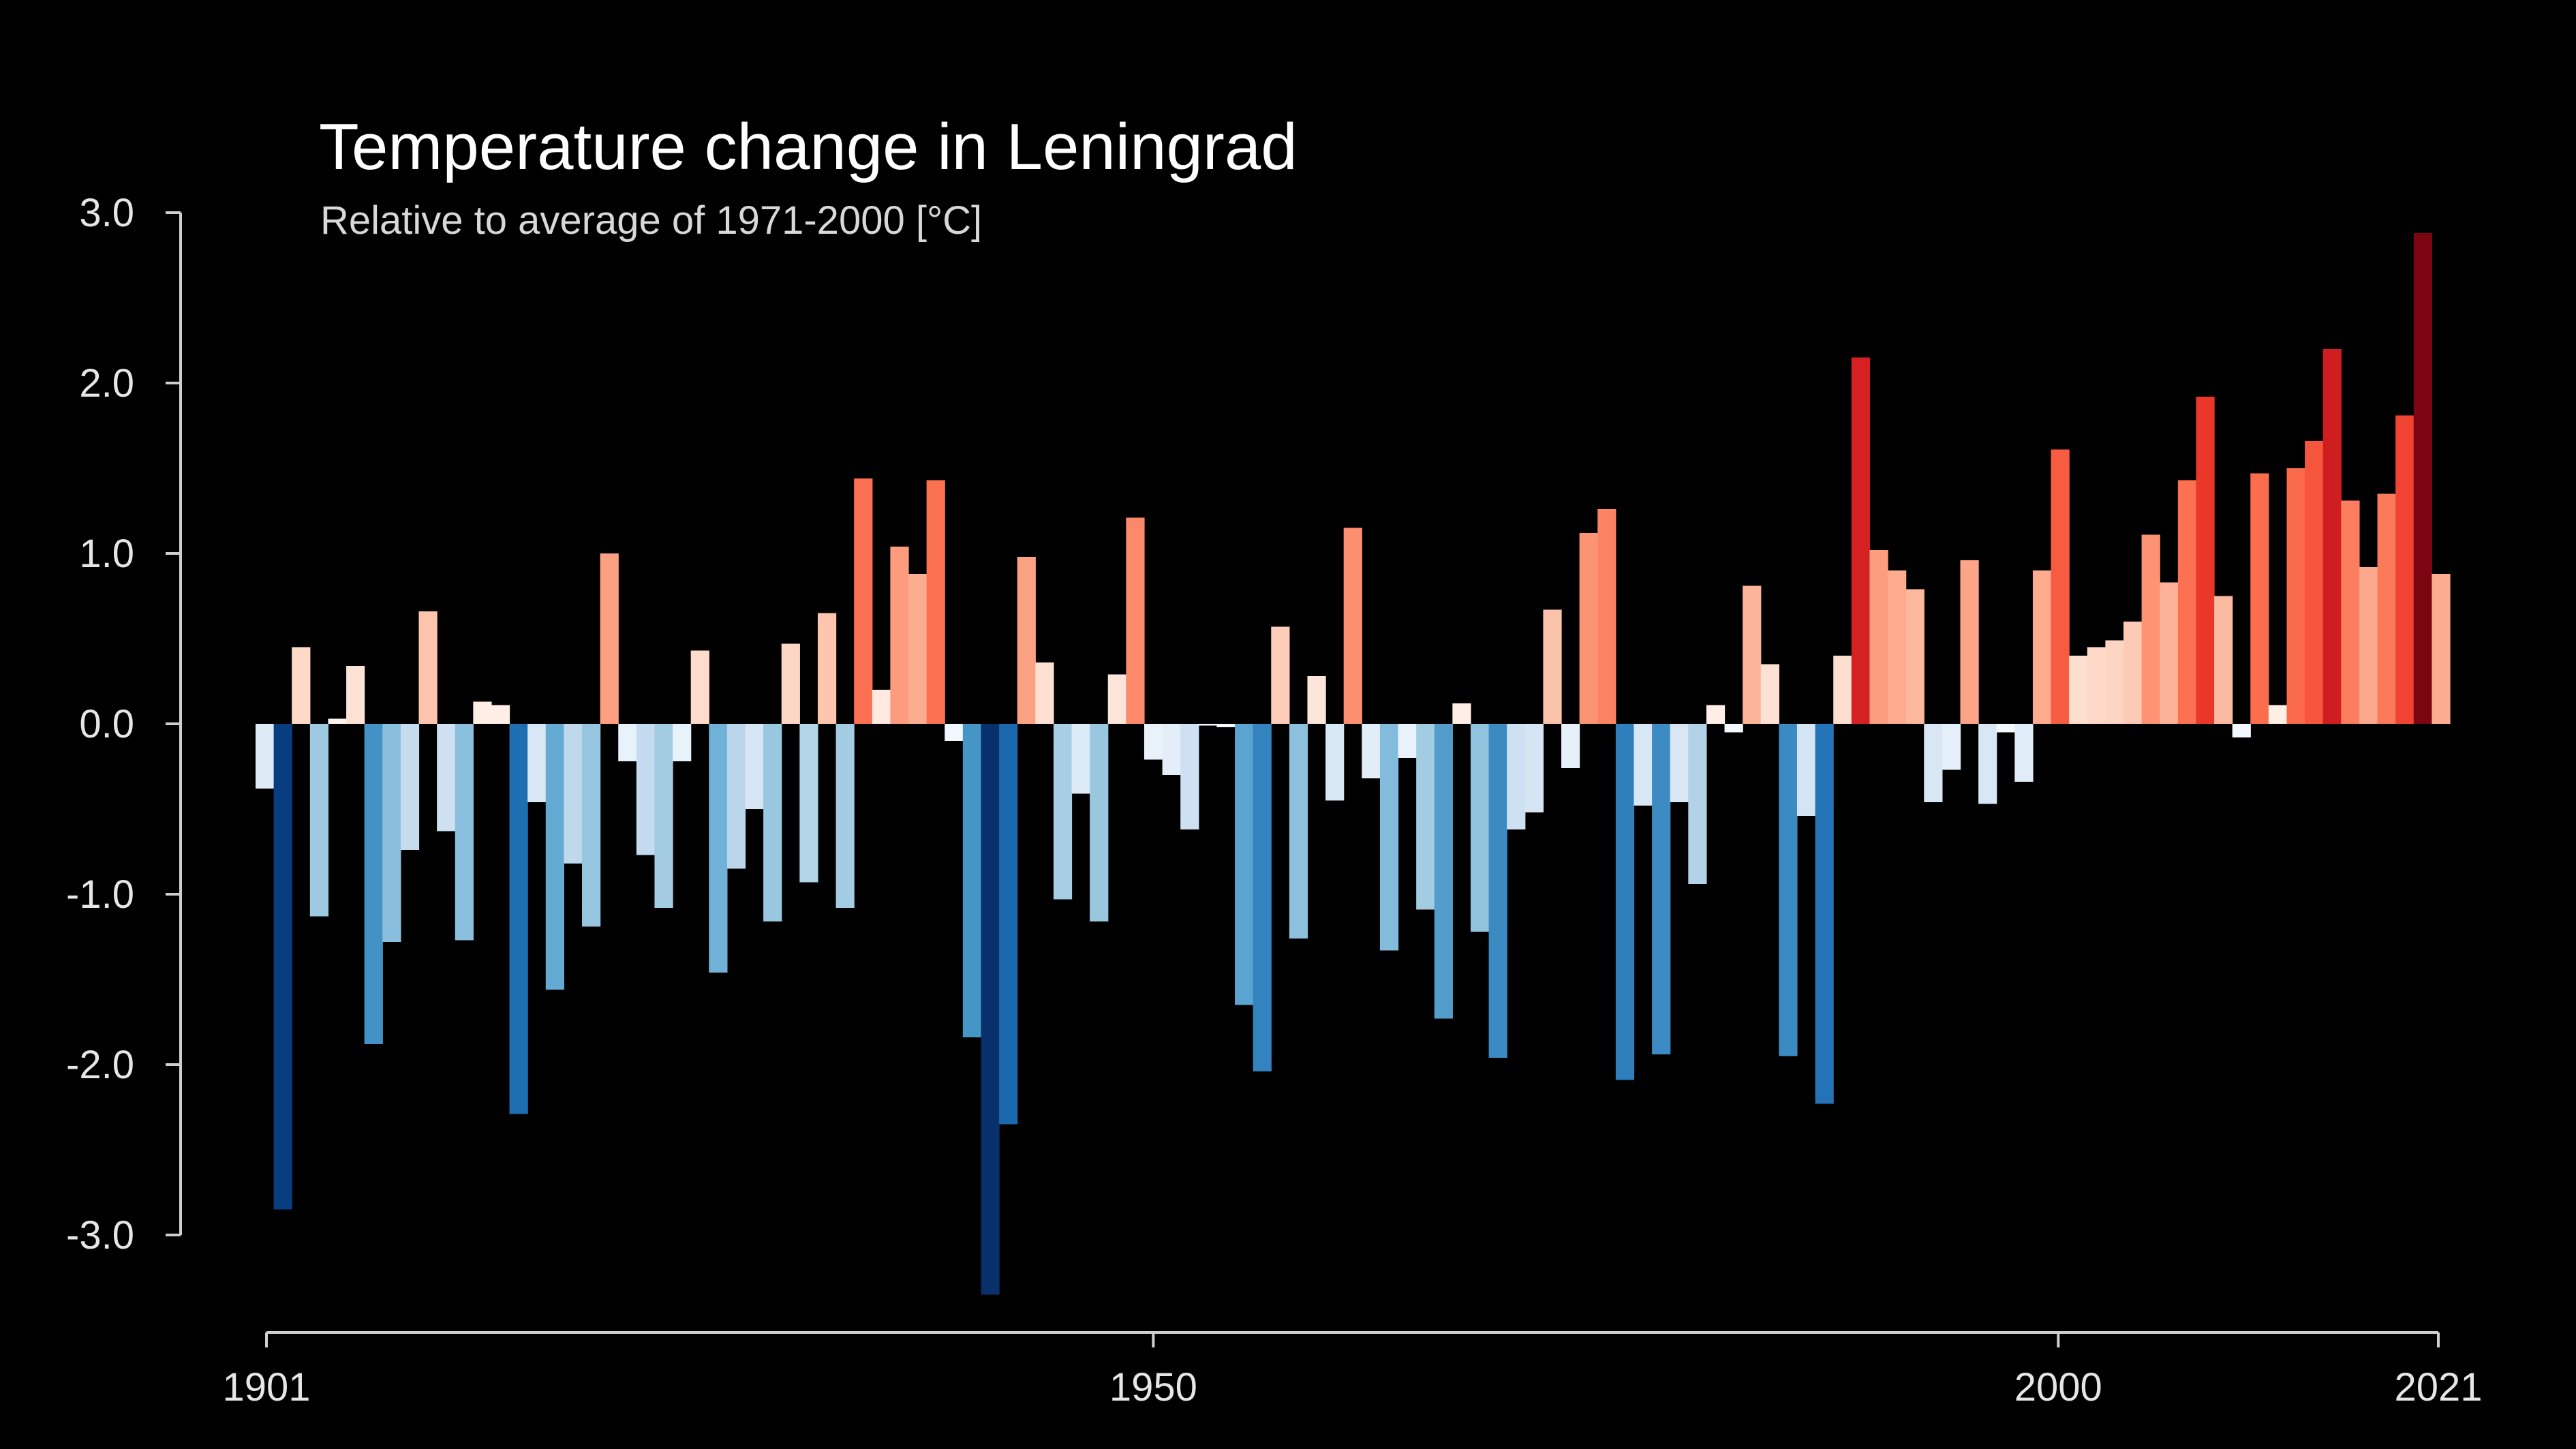  What do you see at coordinates (1009, 924) in the screenshot?
I see `bar-1942` at bounding box center [1009, 924].